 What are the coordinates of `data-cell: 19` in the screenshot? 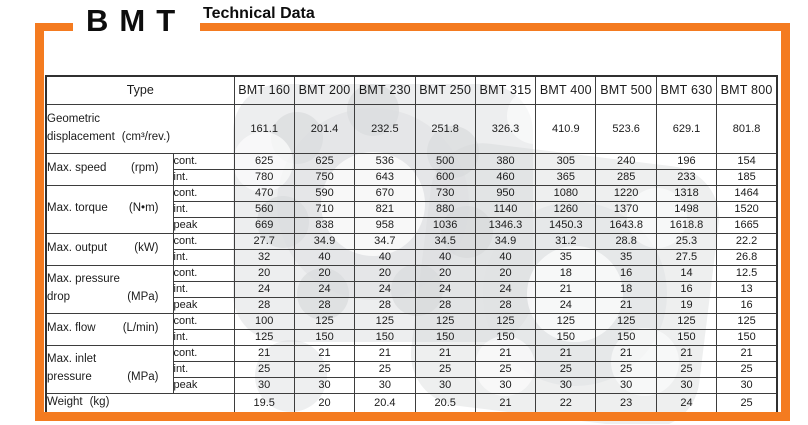 It's located at (686, 305).